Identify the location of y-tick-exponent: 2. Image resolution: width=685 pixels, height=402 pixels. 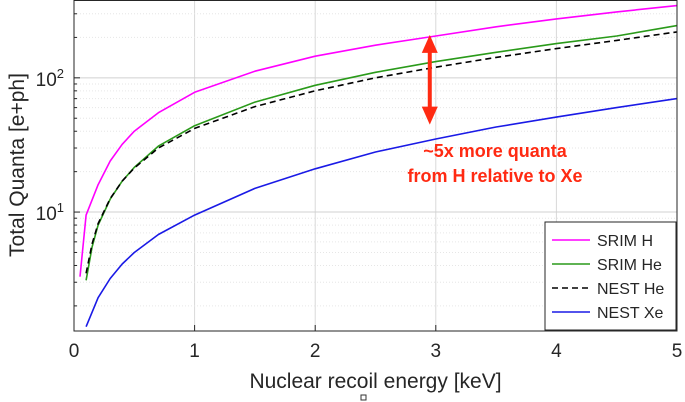
(60, 73).